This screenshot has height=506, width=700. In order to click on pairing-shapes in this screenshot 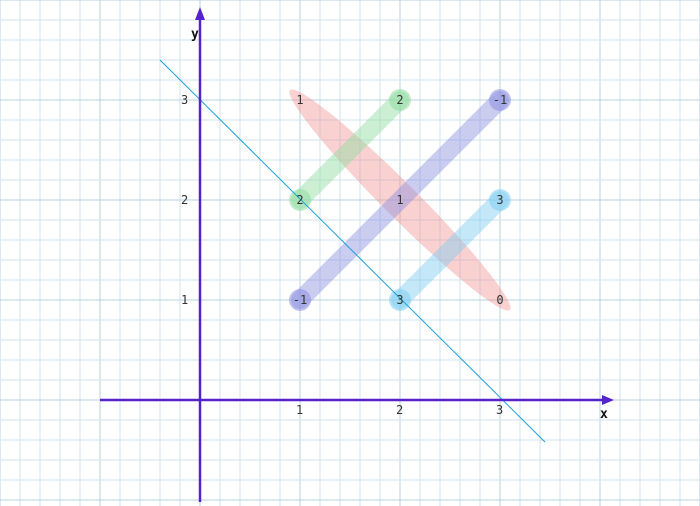, I will do `click(400, 200)`.